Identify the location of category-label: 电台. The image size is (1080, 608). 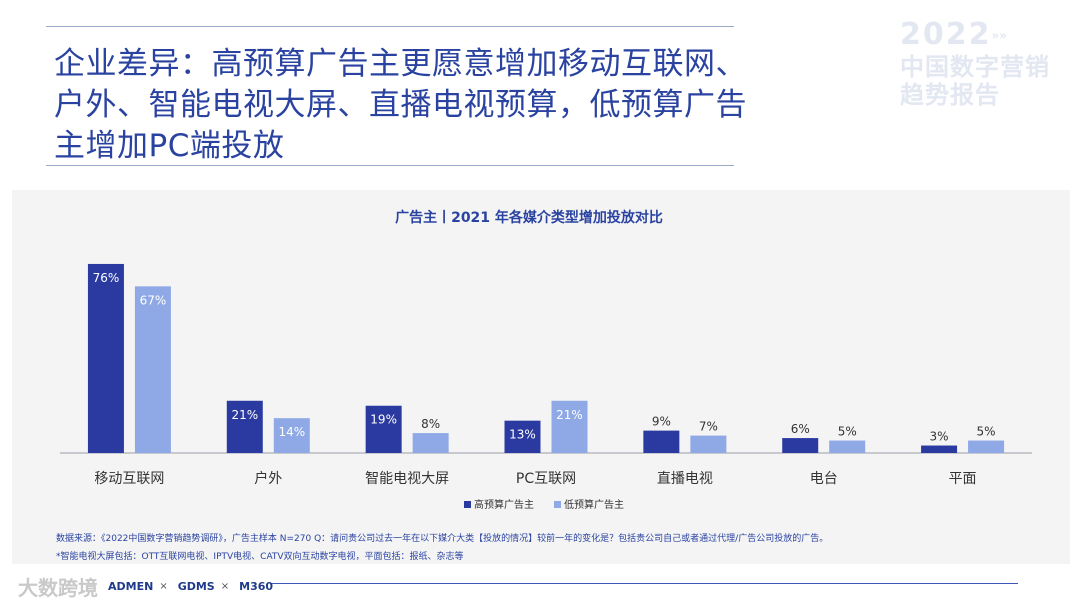
(824, 479).